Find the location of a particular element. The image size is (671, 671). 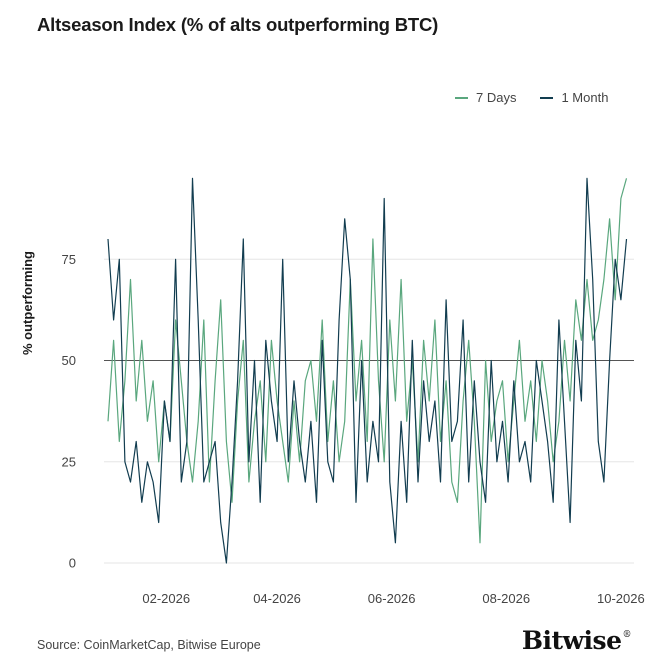

source-note: Source: CoinMarketCap, Bitwise Europe is located at coordinates (149, 645).